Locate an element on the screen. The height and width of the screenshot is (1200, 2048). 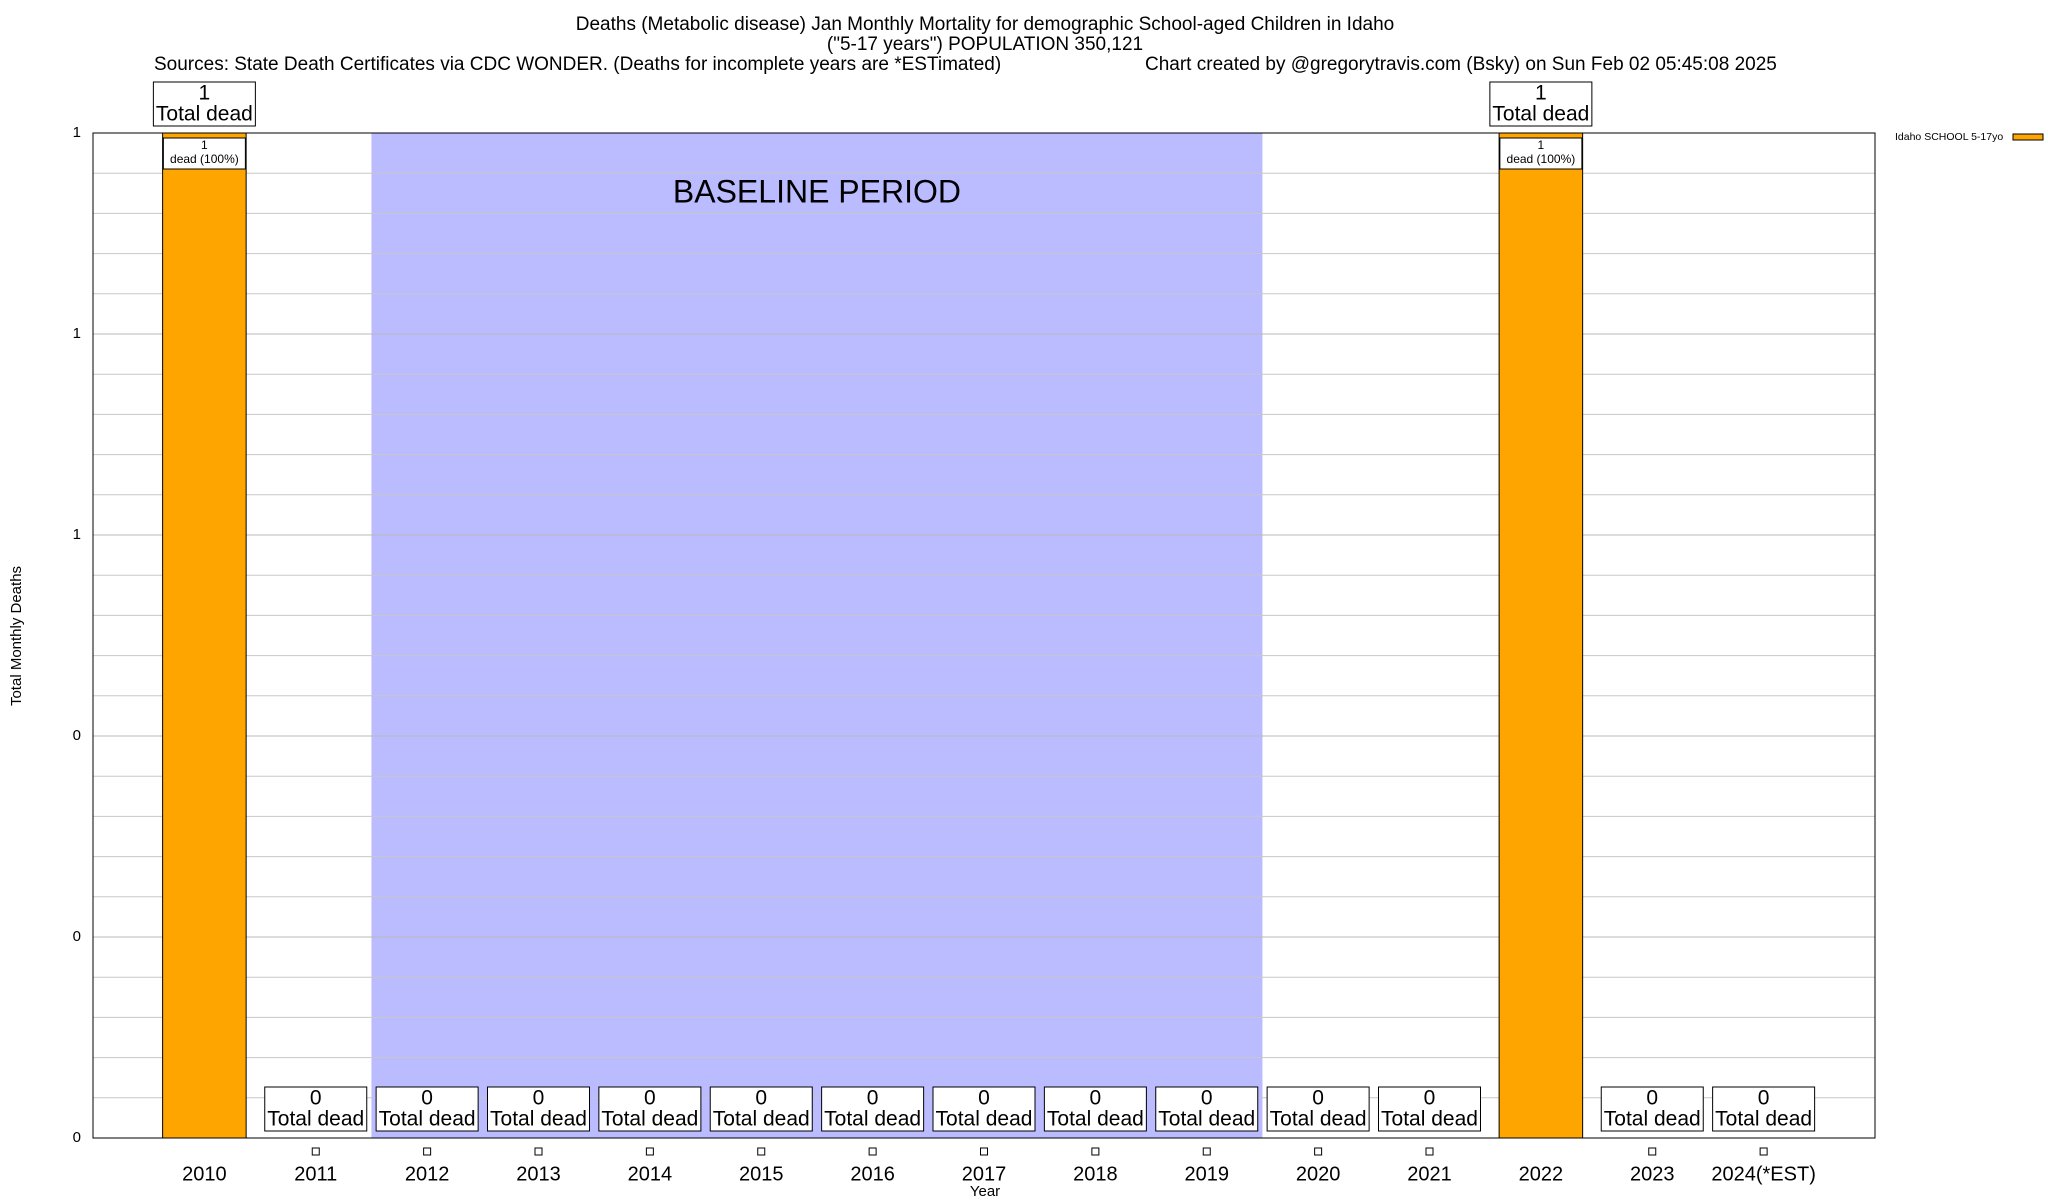
x-tick-label: 2019 is located at coordinates (1207, 1174).